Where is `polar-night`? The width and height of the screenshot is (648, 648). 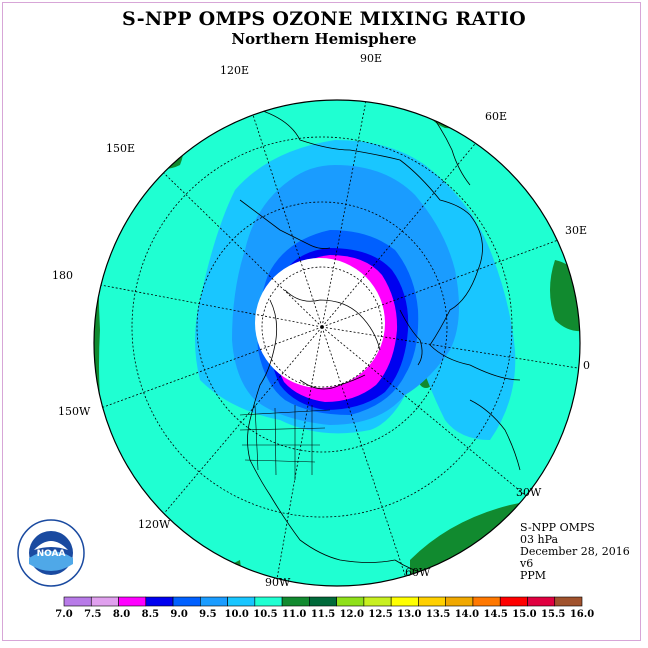 polar-night is located at coordinates (320, 323).